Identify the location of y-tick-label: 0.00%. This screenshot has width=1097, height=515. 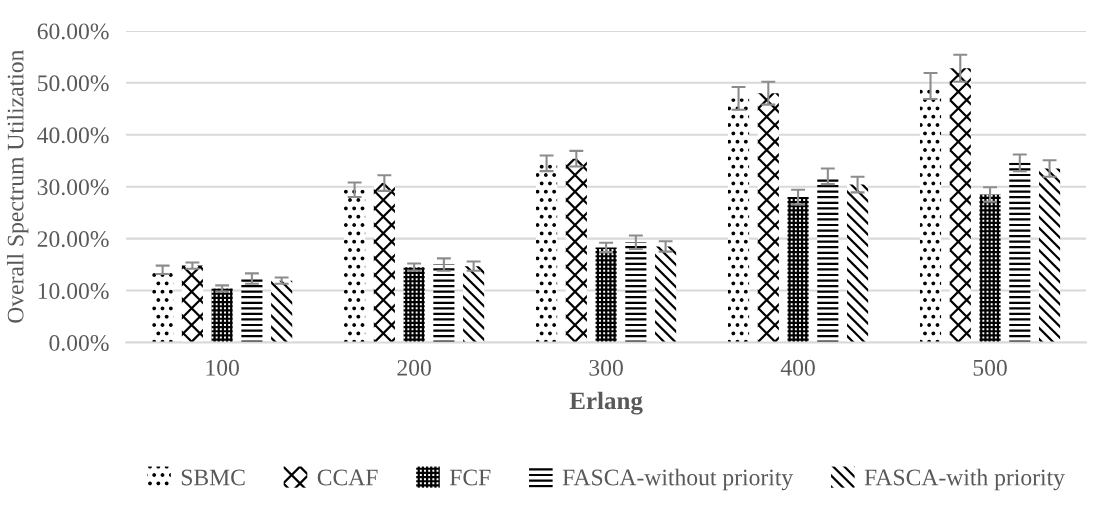
(79, 342).